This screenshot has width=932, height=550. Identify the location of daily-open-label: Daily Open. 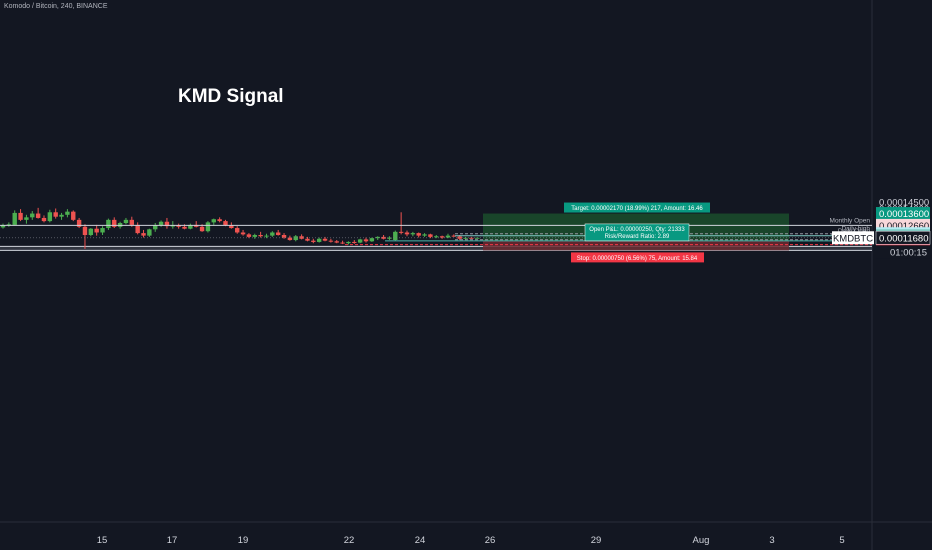
(854, 231).